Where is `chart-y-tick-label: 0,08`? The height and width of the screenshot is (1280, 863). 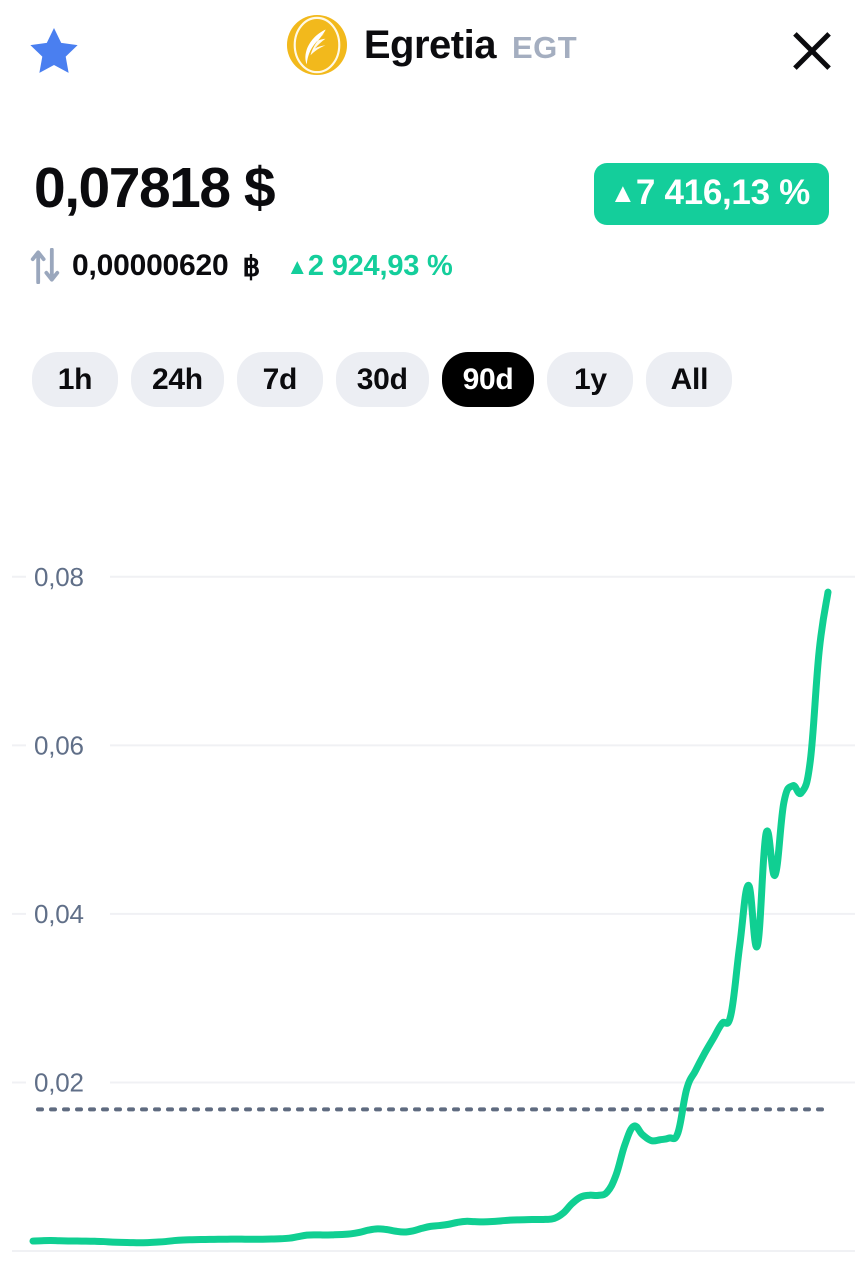
chart-y-tick-label: 0,08 is located at coordinates (59, 577).